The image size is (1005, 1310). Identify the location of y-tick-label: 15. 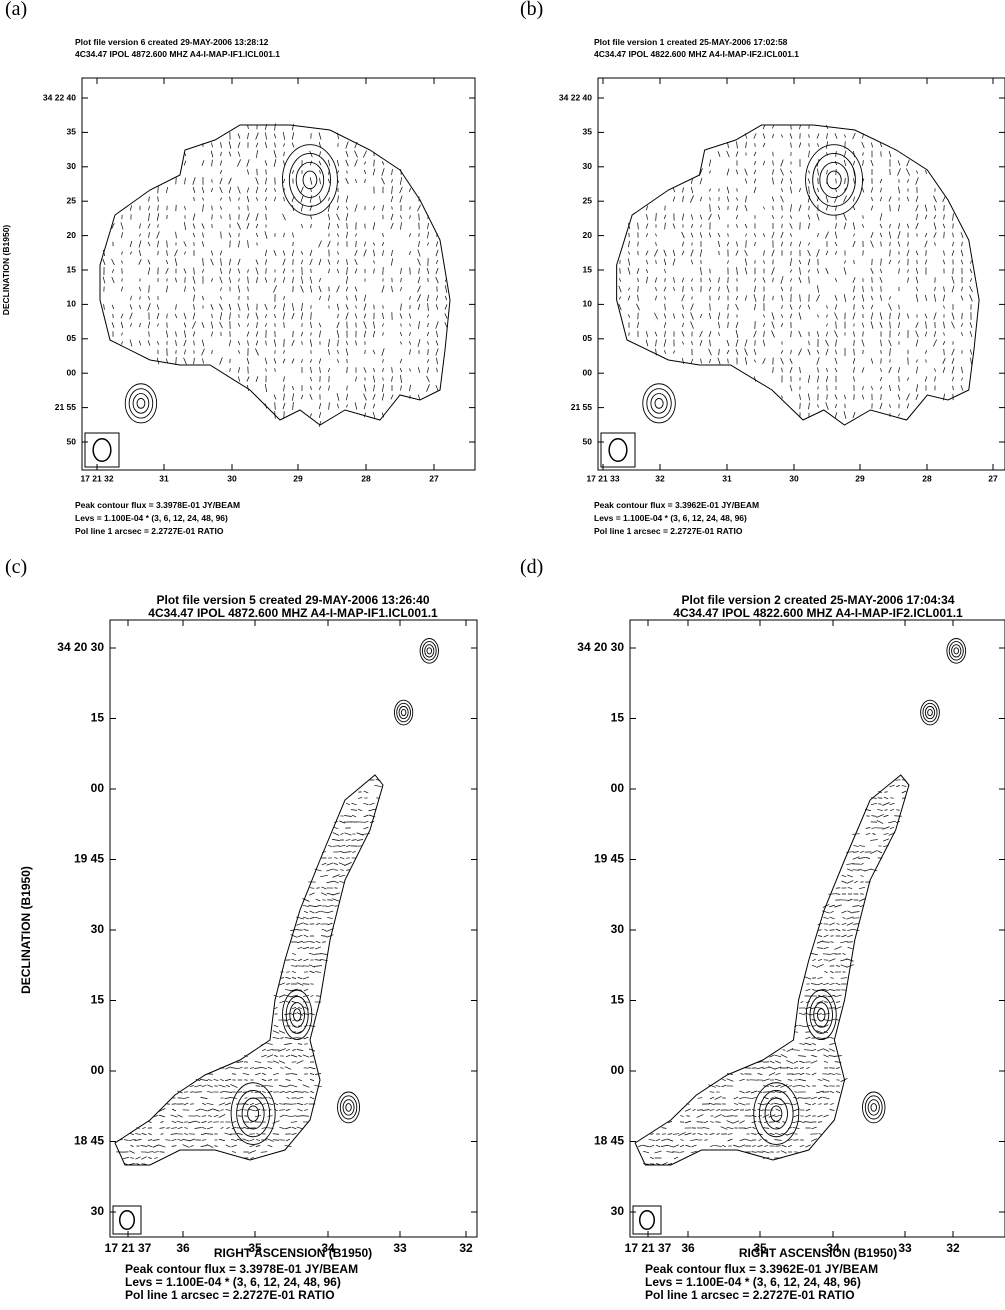
(98, 718).